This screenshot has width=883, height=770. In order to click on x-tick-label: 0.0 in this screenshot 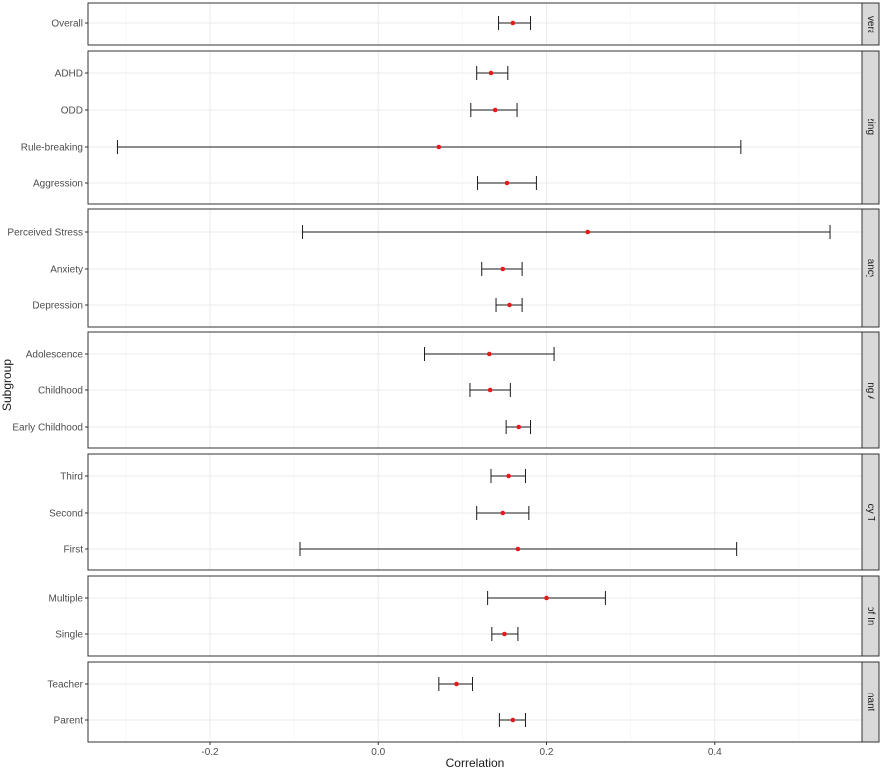, I will do `click(378, 752)`.